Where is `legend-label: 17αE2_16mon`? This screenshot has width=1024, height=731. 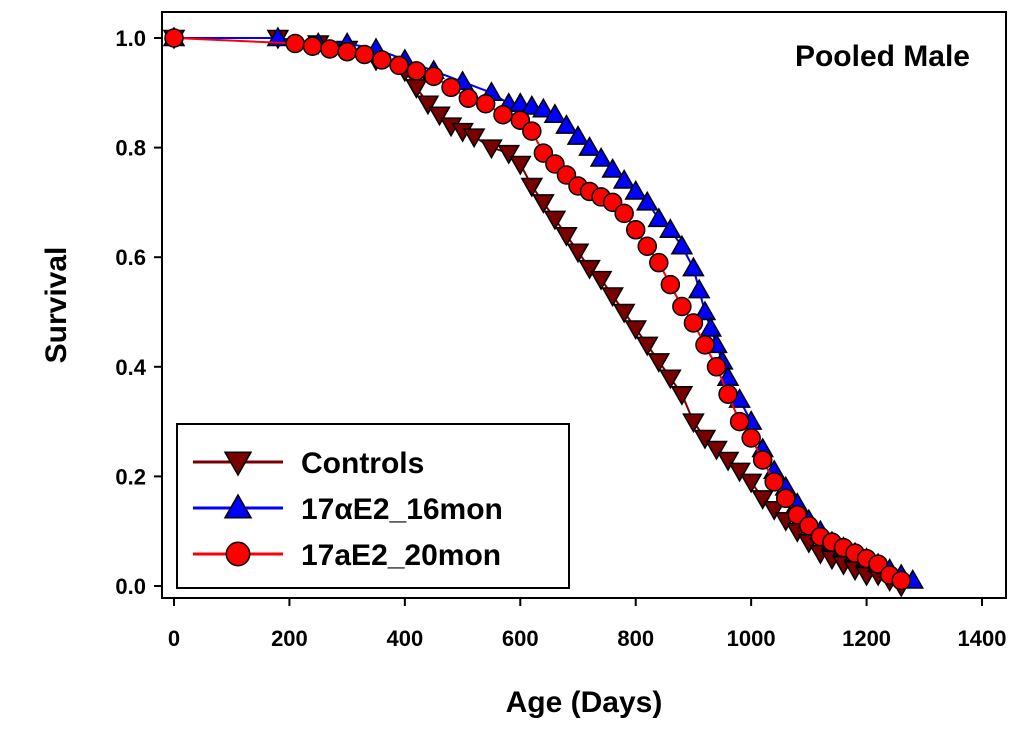 legend-label: 17αE2_16mon is located at coordinates (402, 509).